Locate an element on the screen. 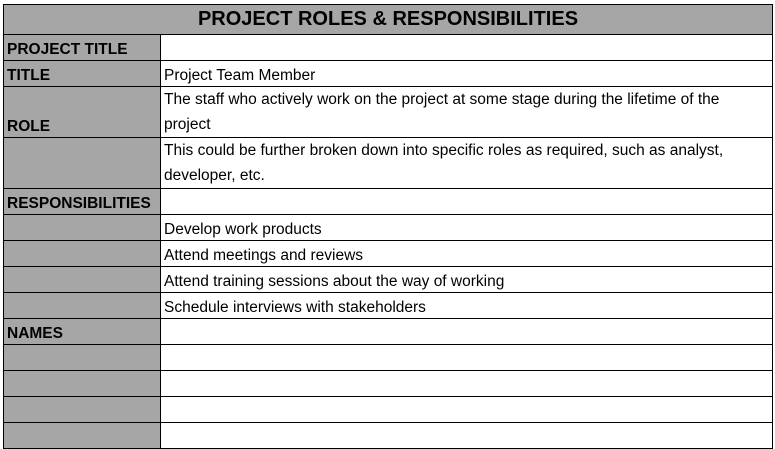  row-label-cell: NAMES is located at coordinates (82, 331).